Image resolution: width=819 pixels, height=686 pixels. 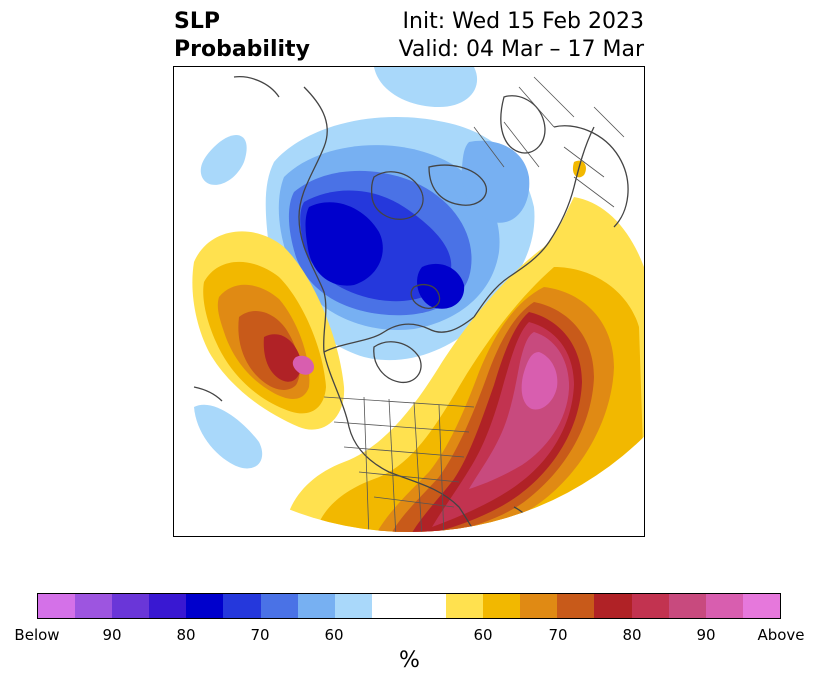 I want to click on valid-range: Valid: 04 Mar – 17 Mar, so click(x=521, y=49).